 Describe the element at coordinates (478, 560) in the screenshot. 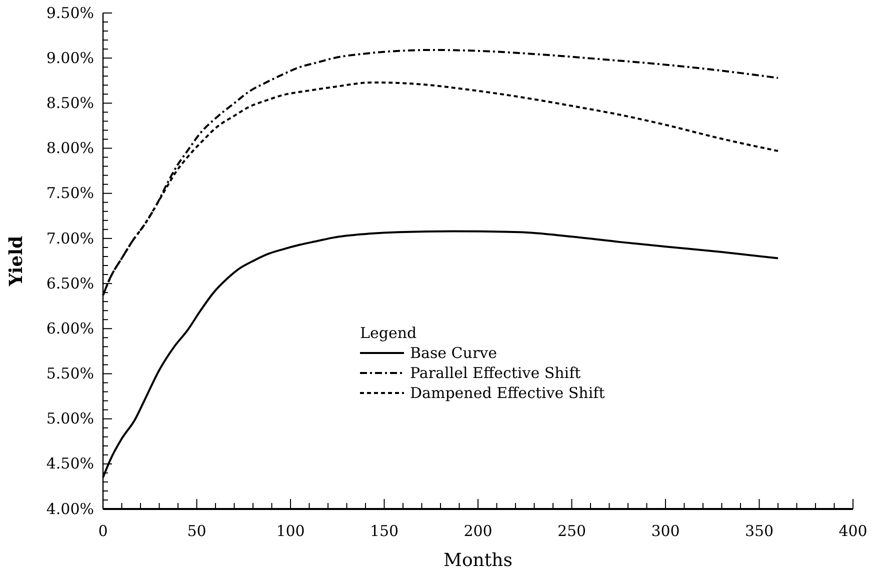

I see `x-axis-title: Months` at that location.